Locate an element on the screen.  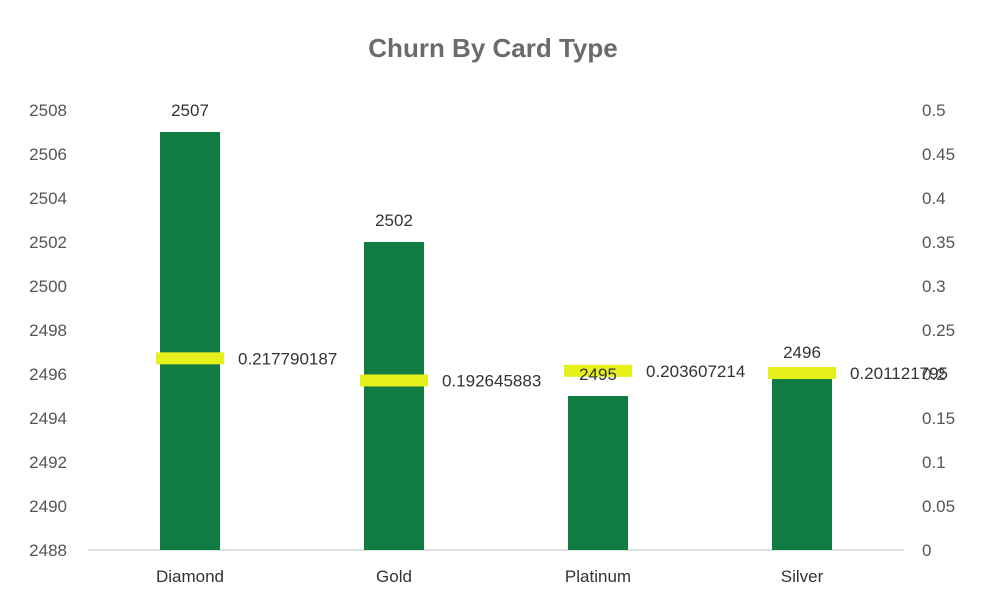
right-axis-tick-label: 0.5 is located at coordinates (934, 110).